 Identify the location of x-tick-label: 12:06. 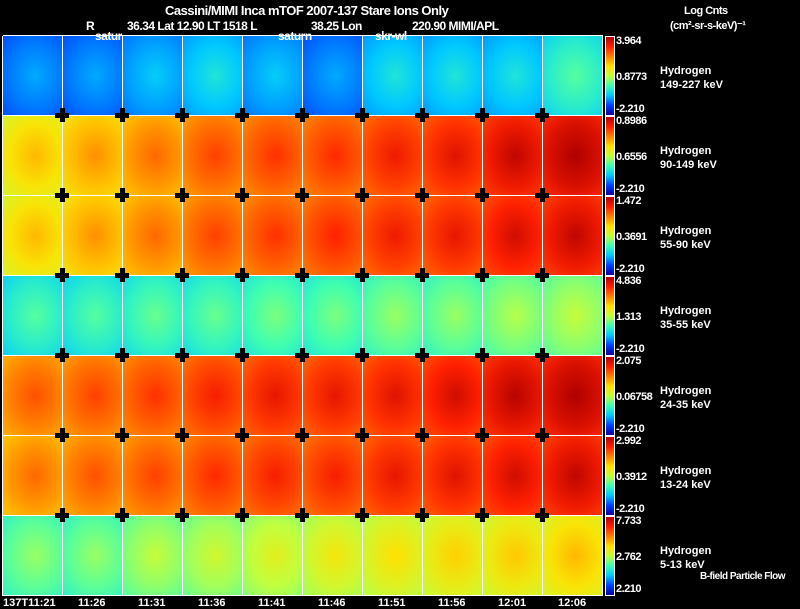
(572, 603).